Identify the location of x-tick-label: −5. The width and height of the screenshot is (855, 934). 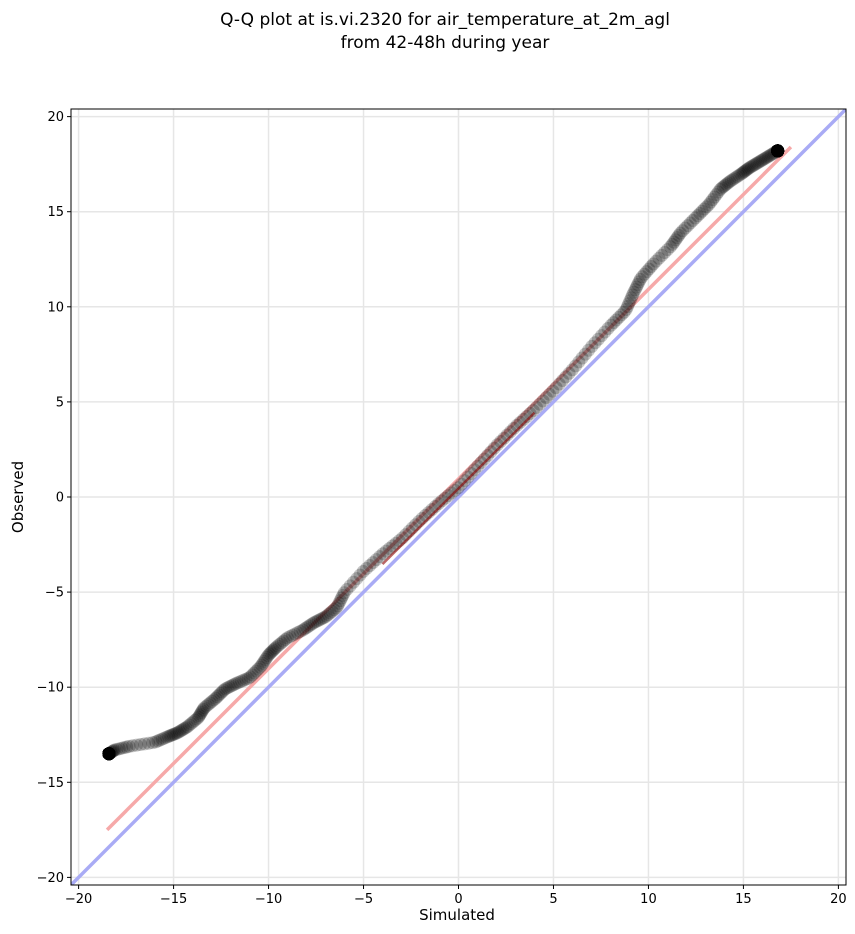
(363, 899).